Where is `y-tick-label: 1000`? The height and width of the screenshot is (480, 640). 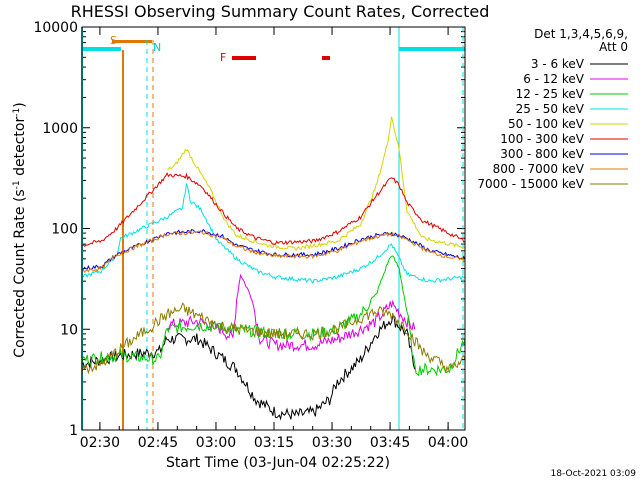 y-tick-label: 1000 is located at coordinates (60, 129).